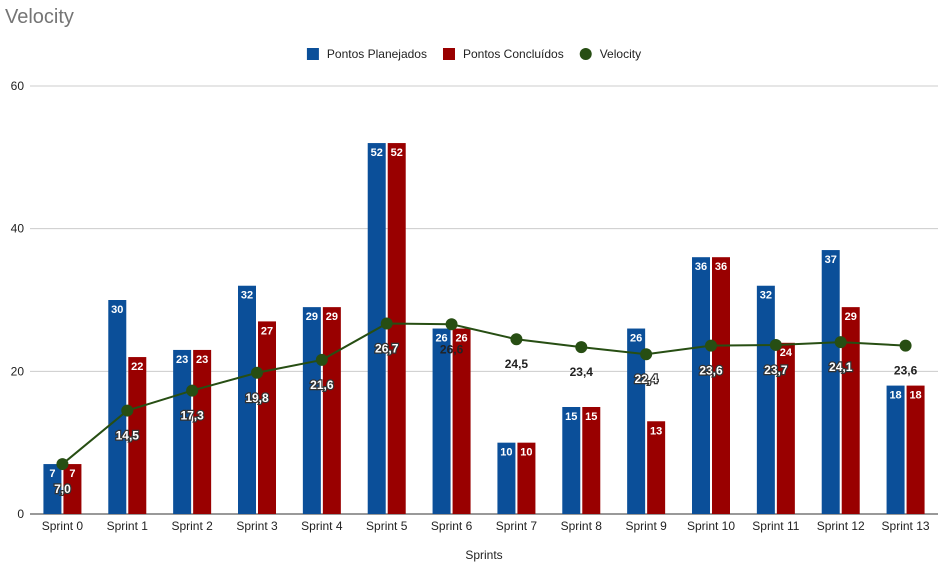  I want to click on x-tick-label: Sprint 10, so click(711, 526).